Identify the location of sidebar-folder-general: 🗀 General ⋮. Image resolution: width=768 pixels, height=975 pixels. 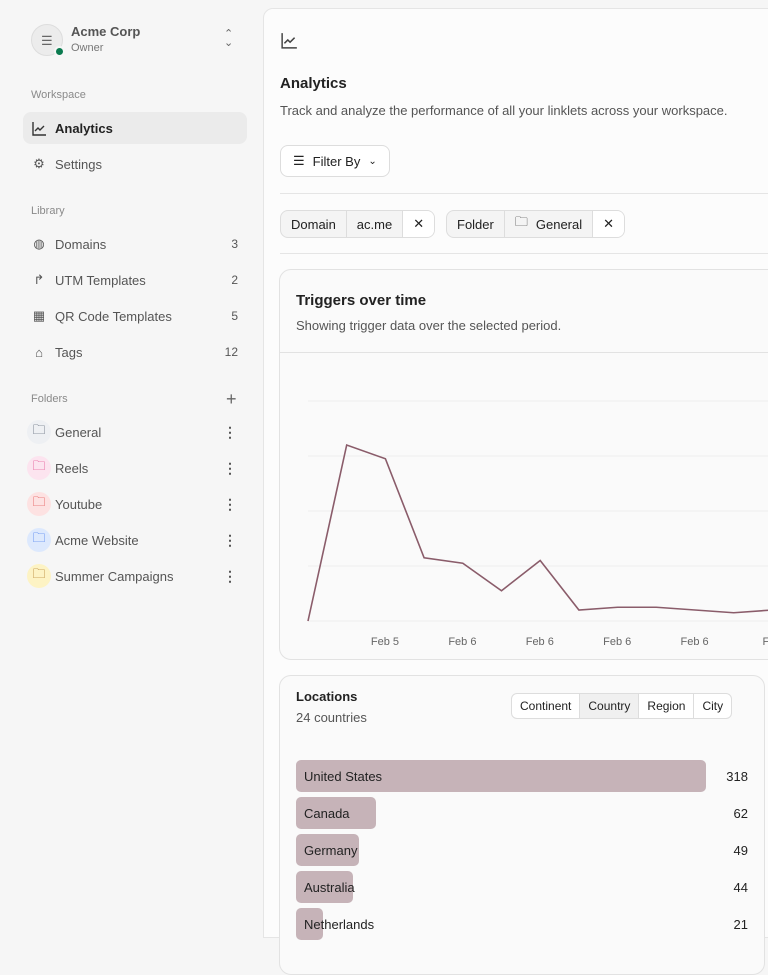
(135, 432).